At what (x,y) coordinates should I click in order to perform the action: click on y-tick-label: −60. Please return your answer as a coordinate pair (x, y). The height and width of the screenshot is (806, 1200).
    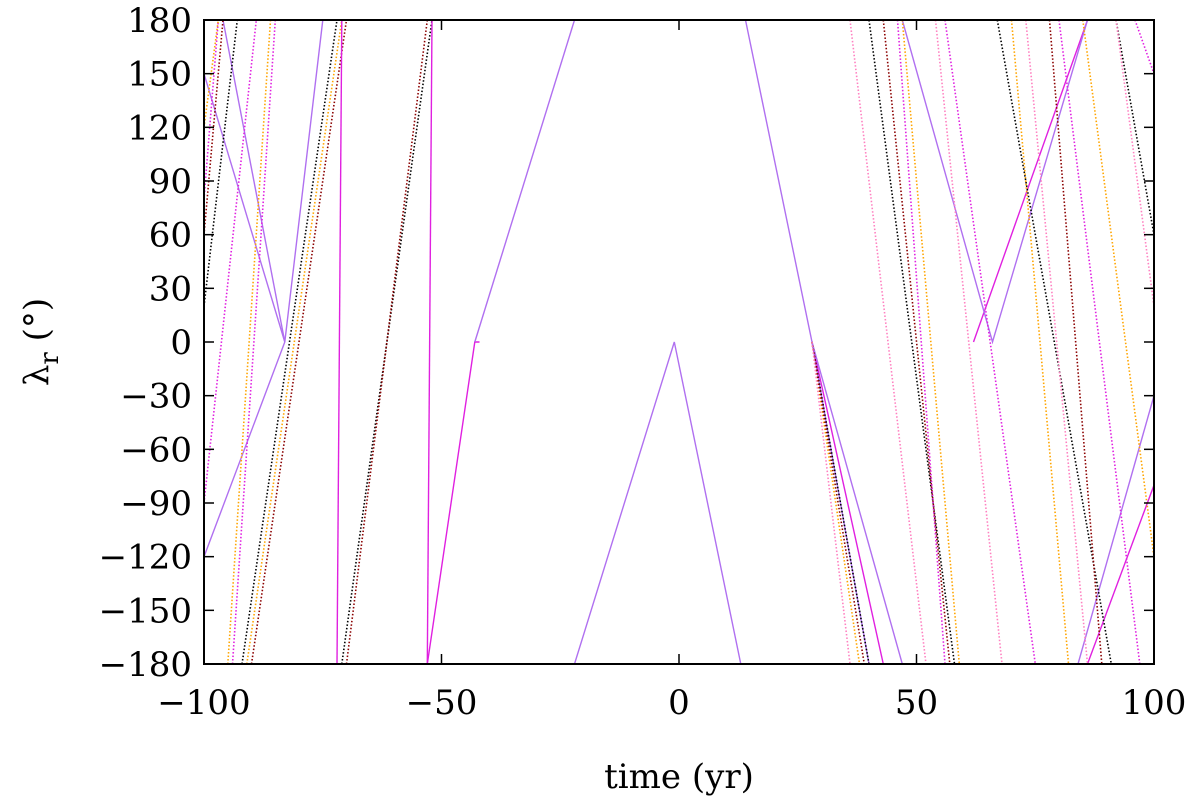
    Looking at the image, I should click on (156, 450).